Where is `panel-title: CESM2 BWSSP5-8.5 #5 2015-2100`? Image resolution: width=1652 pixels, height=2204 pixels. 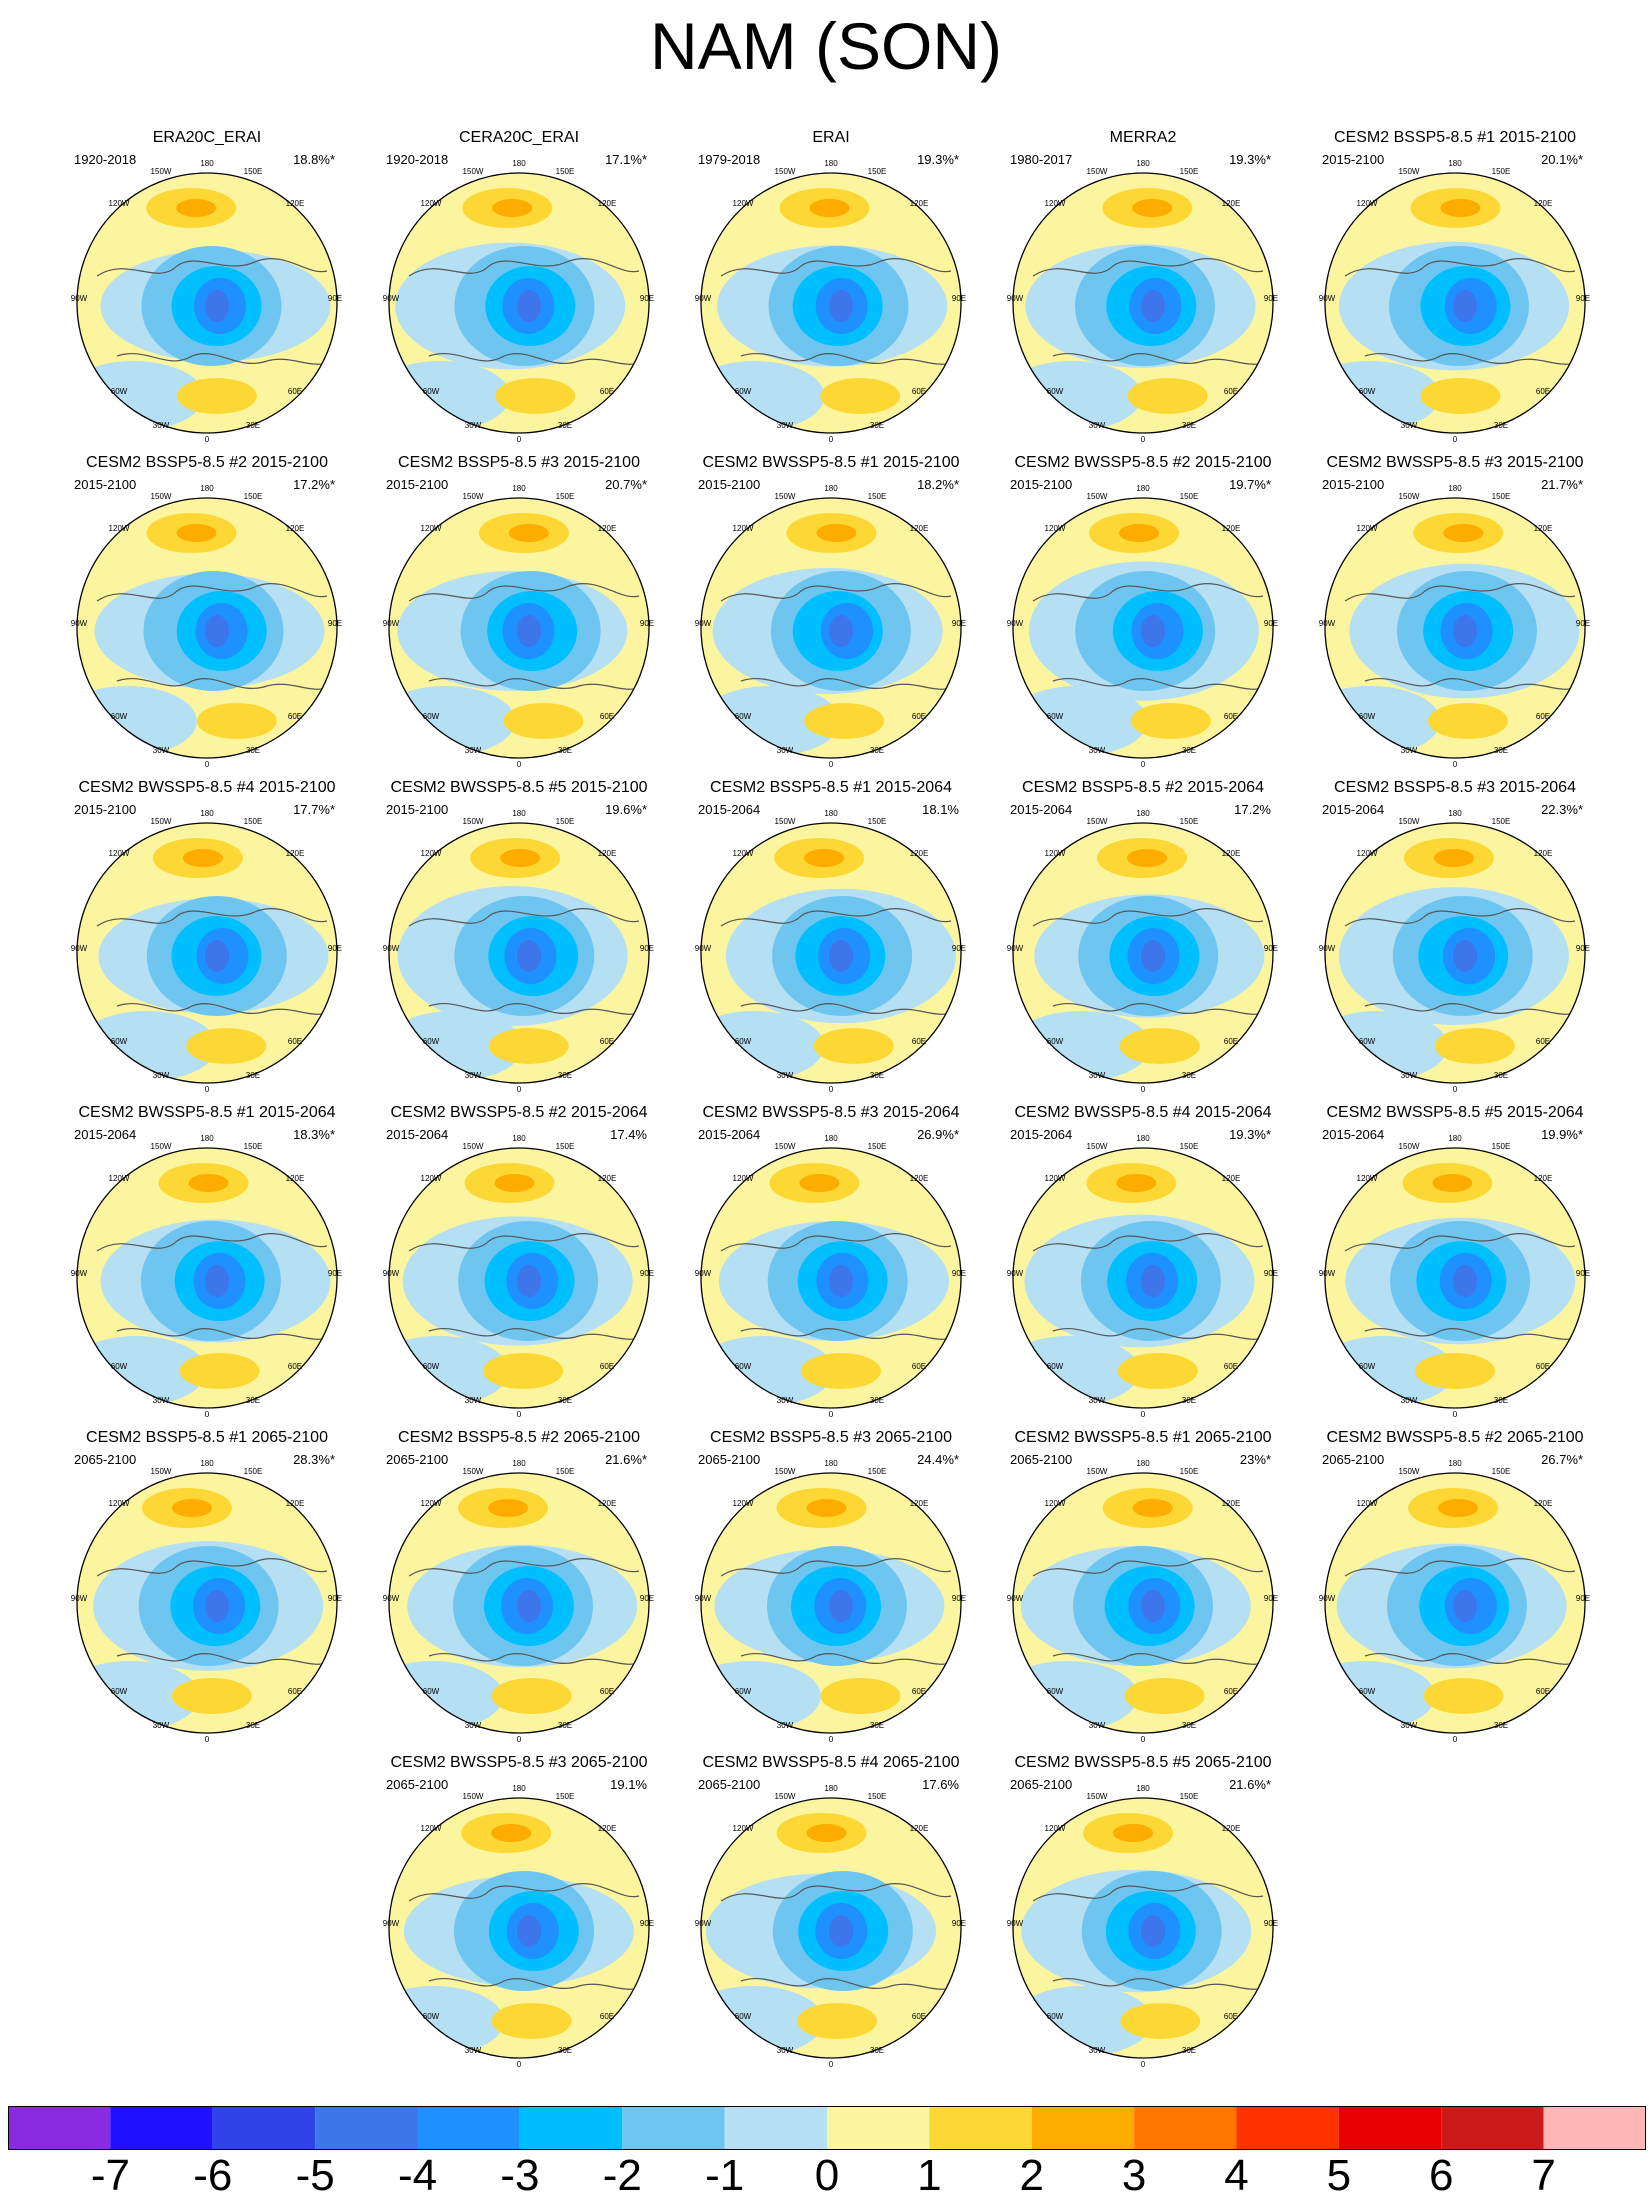 panel-title: CESM2 BWSSP5-8.5 #5 2015-2100 is located at coordinates (519, 787).